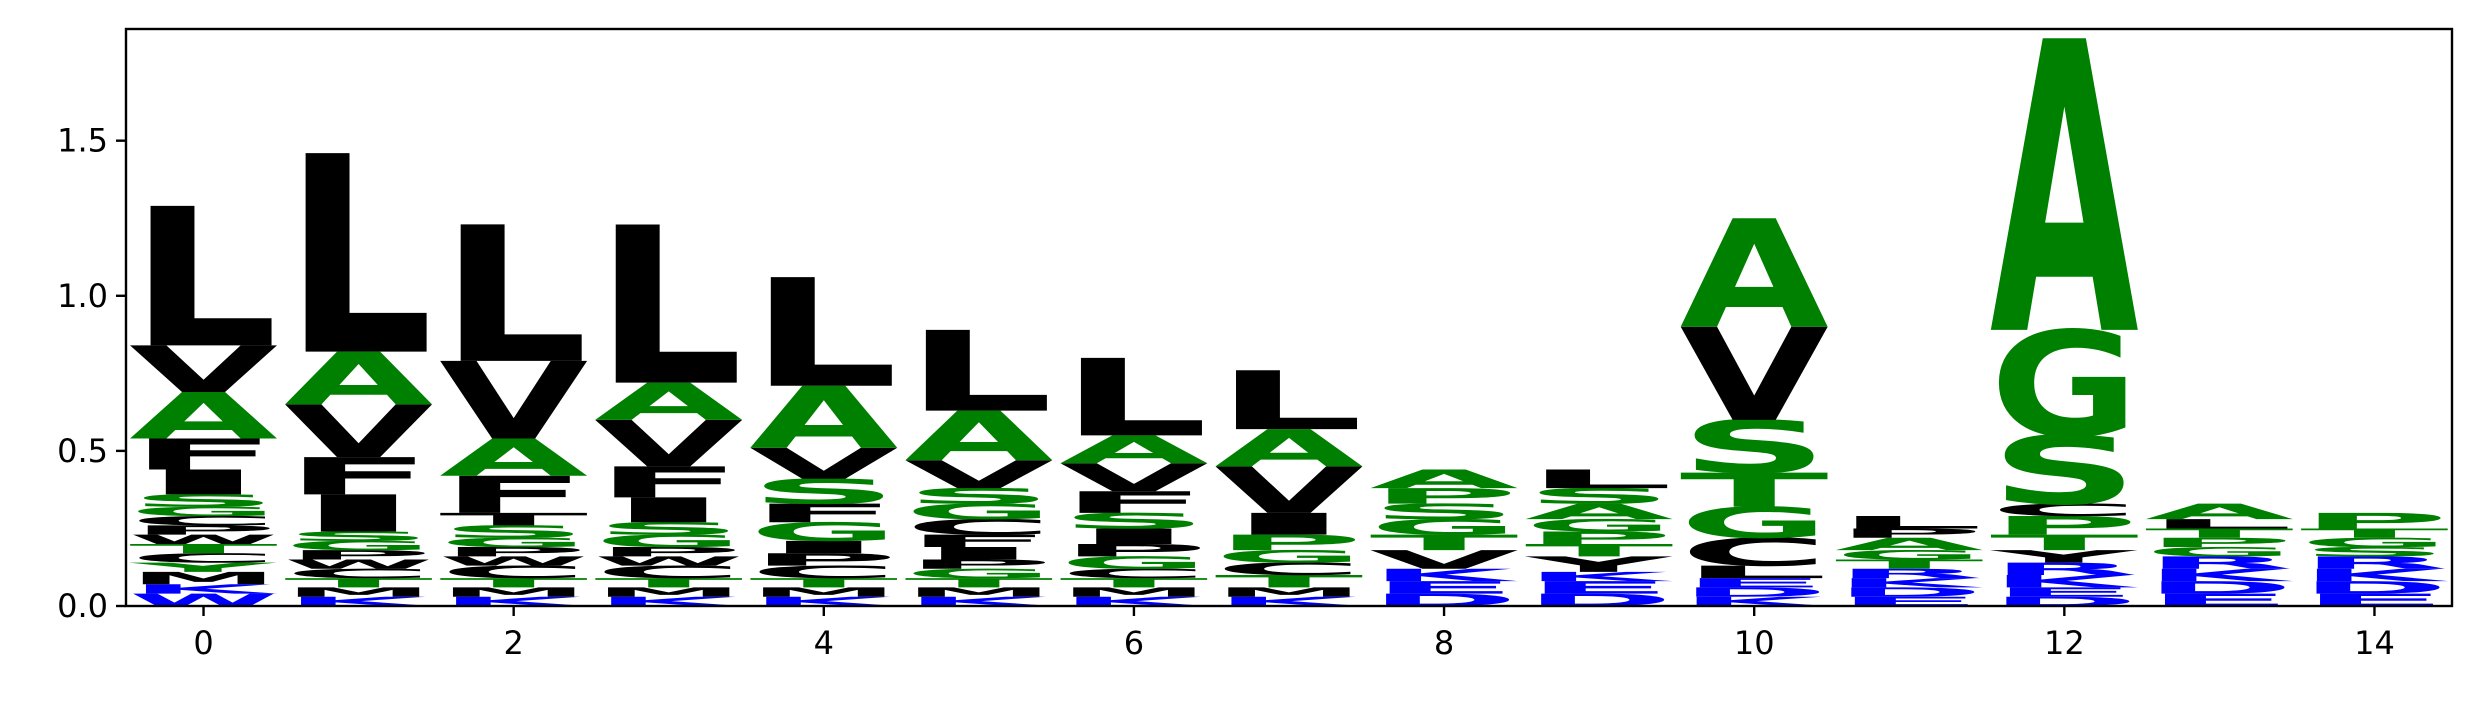 This screenshot has width=2480, height=706. What do you see at coordinates (668, 592) in the screenshot?
I see `logo-letter-m-pos-3: M` at bounding box center [668, 592].